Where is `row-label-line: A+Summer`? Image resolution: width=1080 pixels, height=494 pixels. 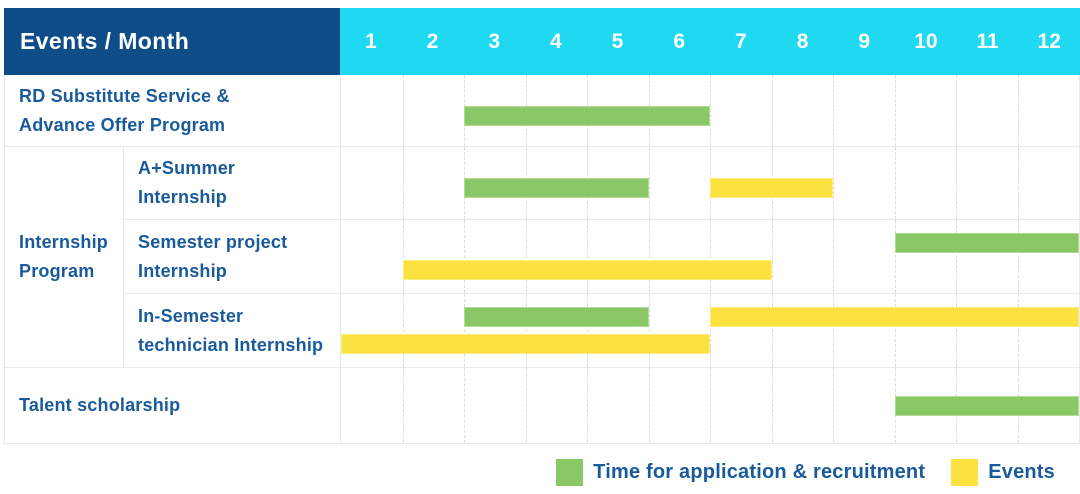
row-label-line: A+Summer is located at coordinates (187, 168).